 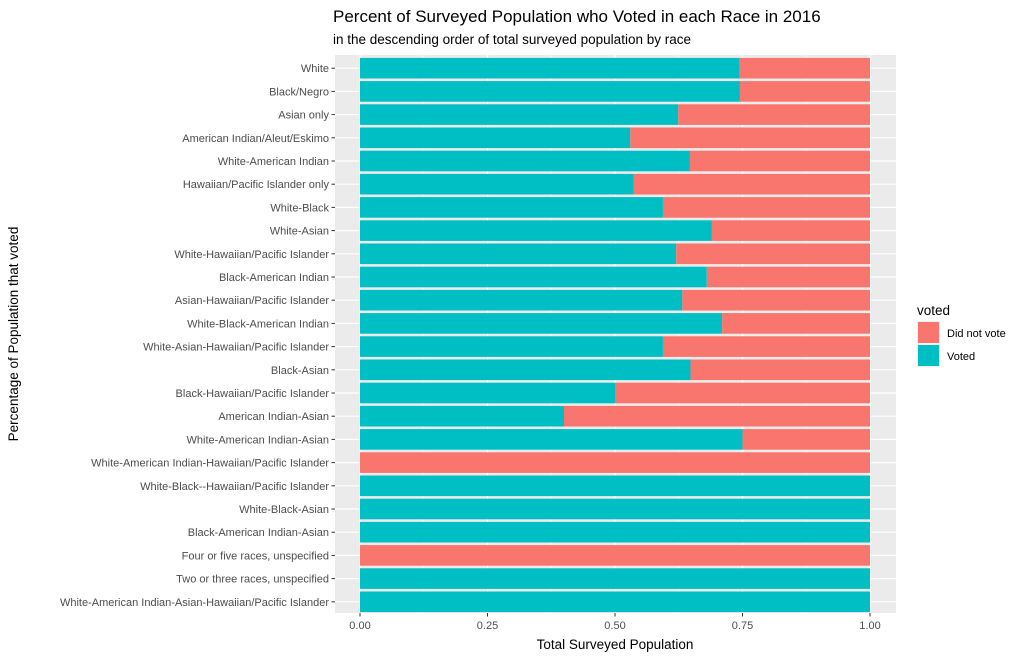 What do you see at coordinates (274, 278) in the screenshot?
I see `y-tick-label: Black-American Indian` at bounding box center [274, 278].